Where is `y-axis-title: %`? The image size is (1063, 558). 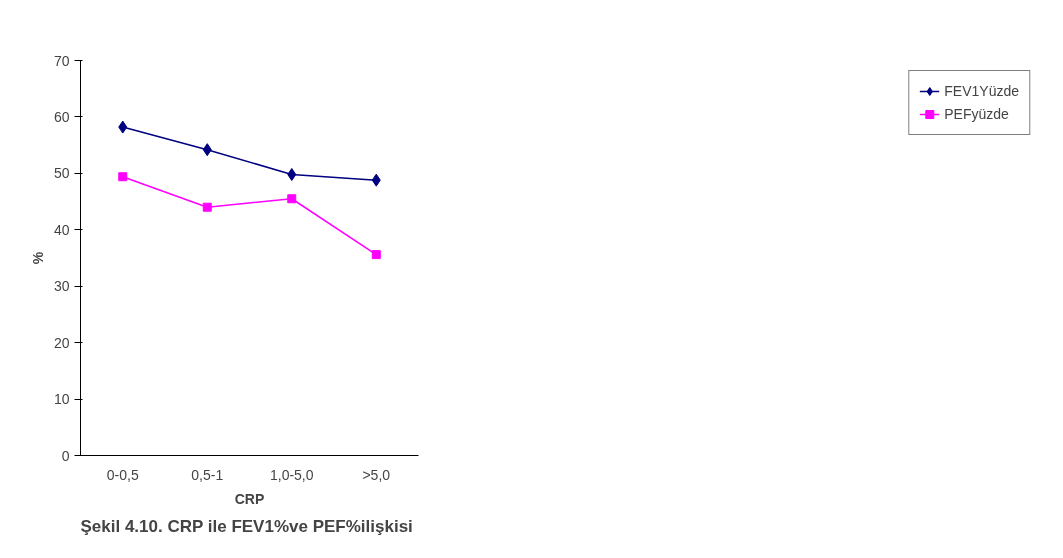 y-axis-title: % is located at coordinates (37, 258).